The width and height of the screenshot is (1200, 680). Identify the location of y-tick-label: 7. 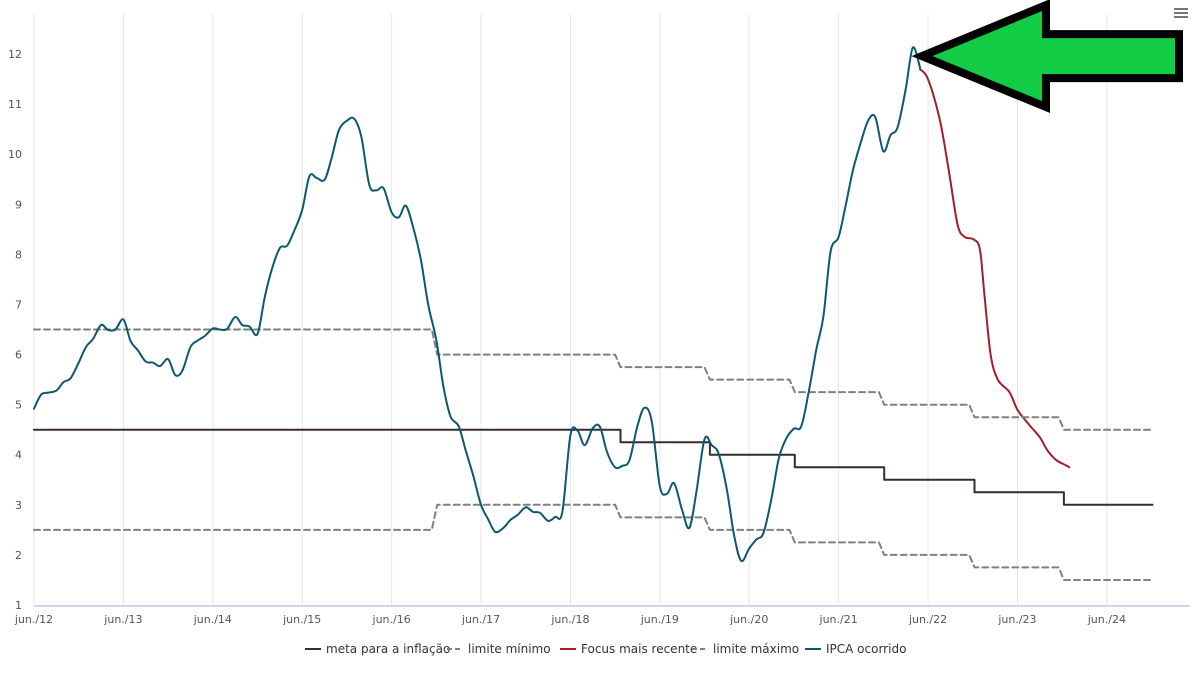
(18, 304).